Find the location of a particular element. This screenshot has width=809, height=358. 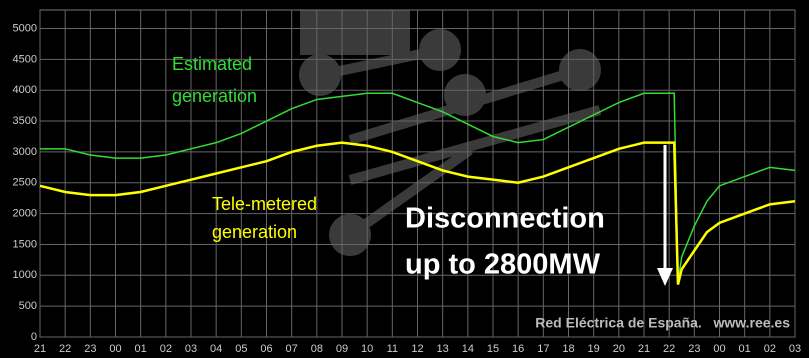

x-tick-label: 06 is located at coordinates (266, 349).